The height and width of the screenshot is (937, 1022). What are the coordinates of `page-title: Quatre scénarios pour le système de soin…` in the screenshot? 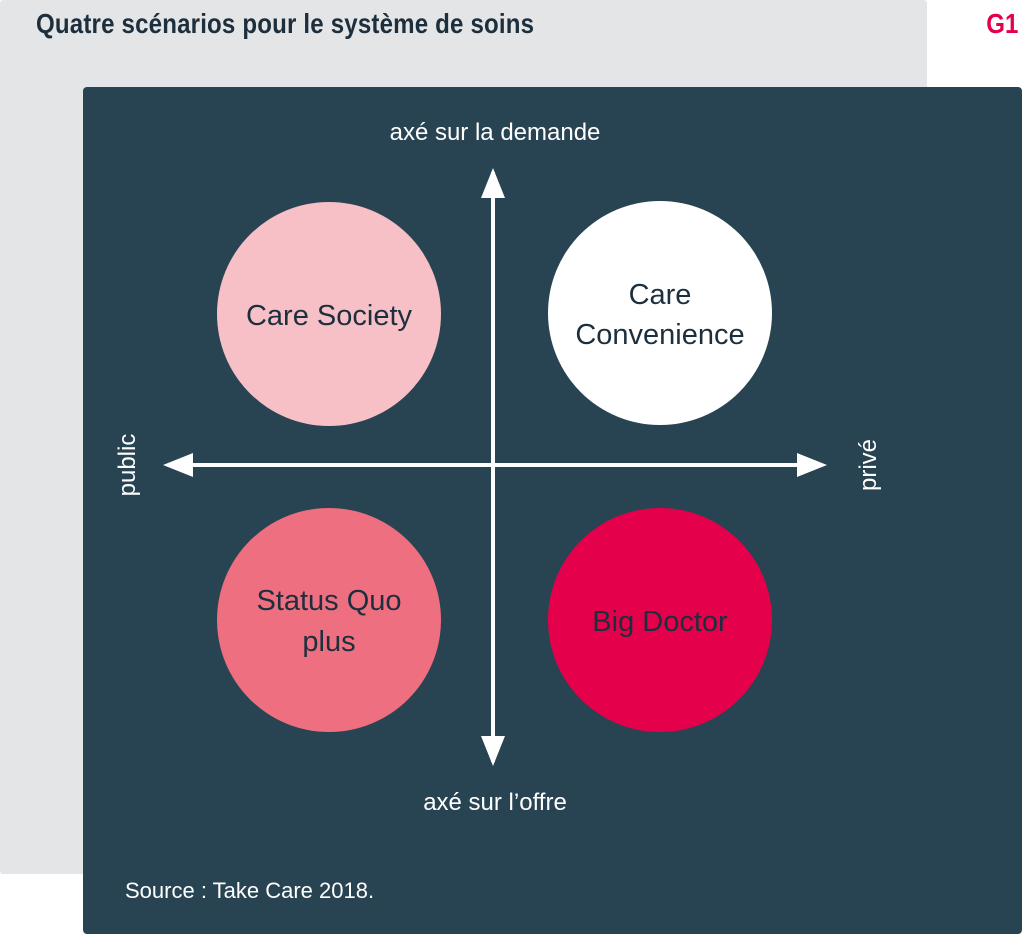 It's located at (285, 23).